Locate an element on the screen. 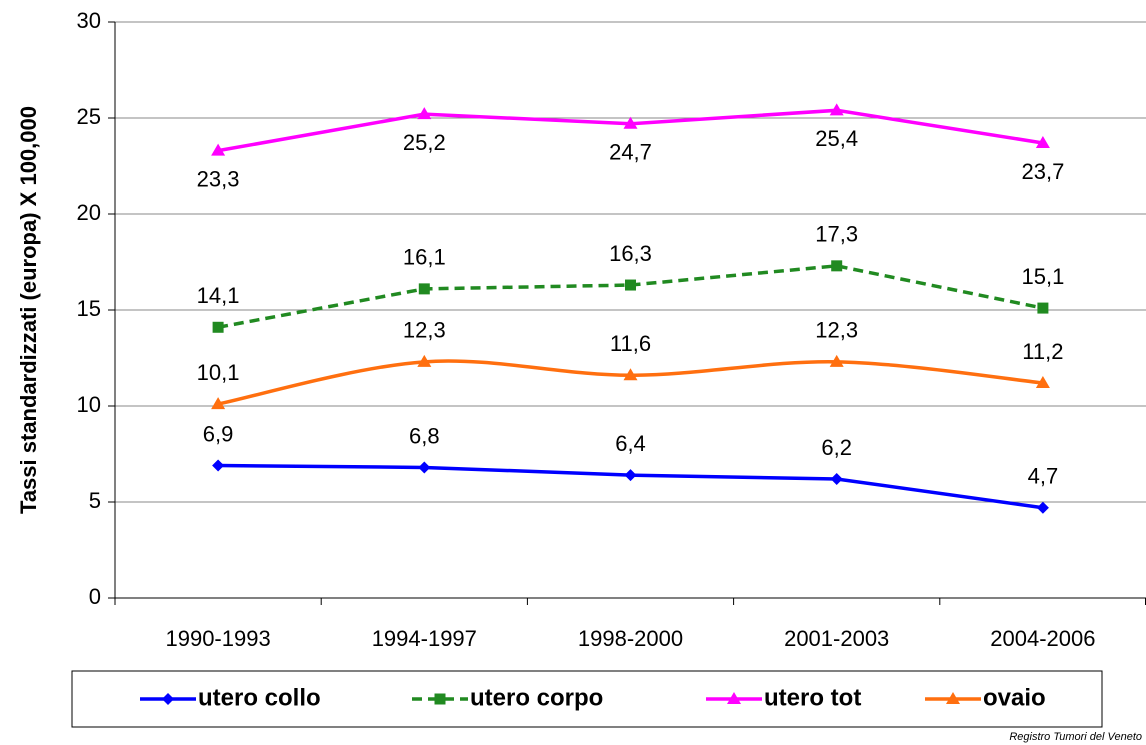 Image resolution: width=1146 pixels, height=745 pixels. x-tick-label: 1994-1997 is located at coordinates (424, 638).